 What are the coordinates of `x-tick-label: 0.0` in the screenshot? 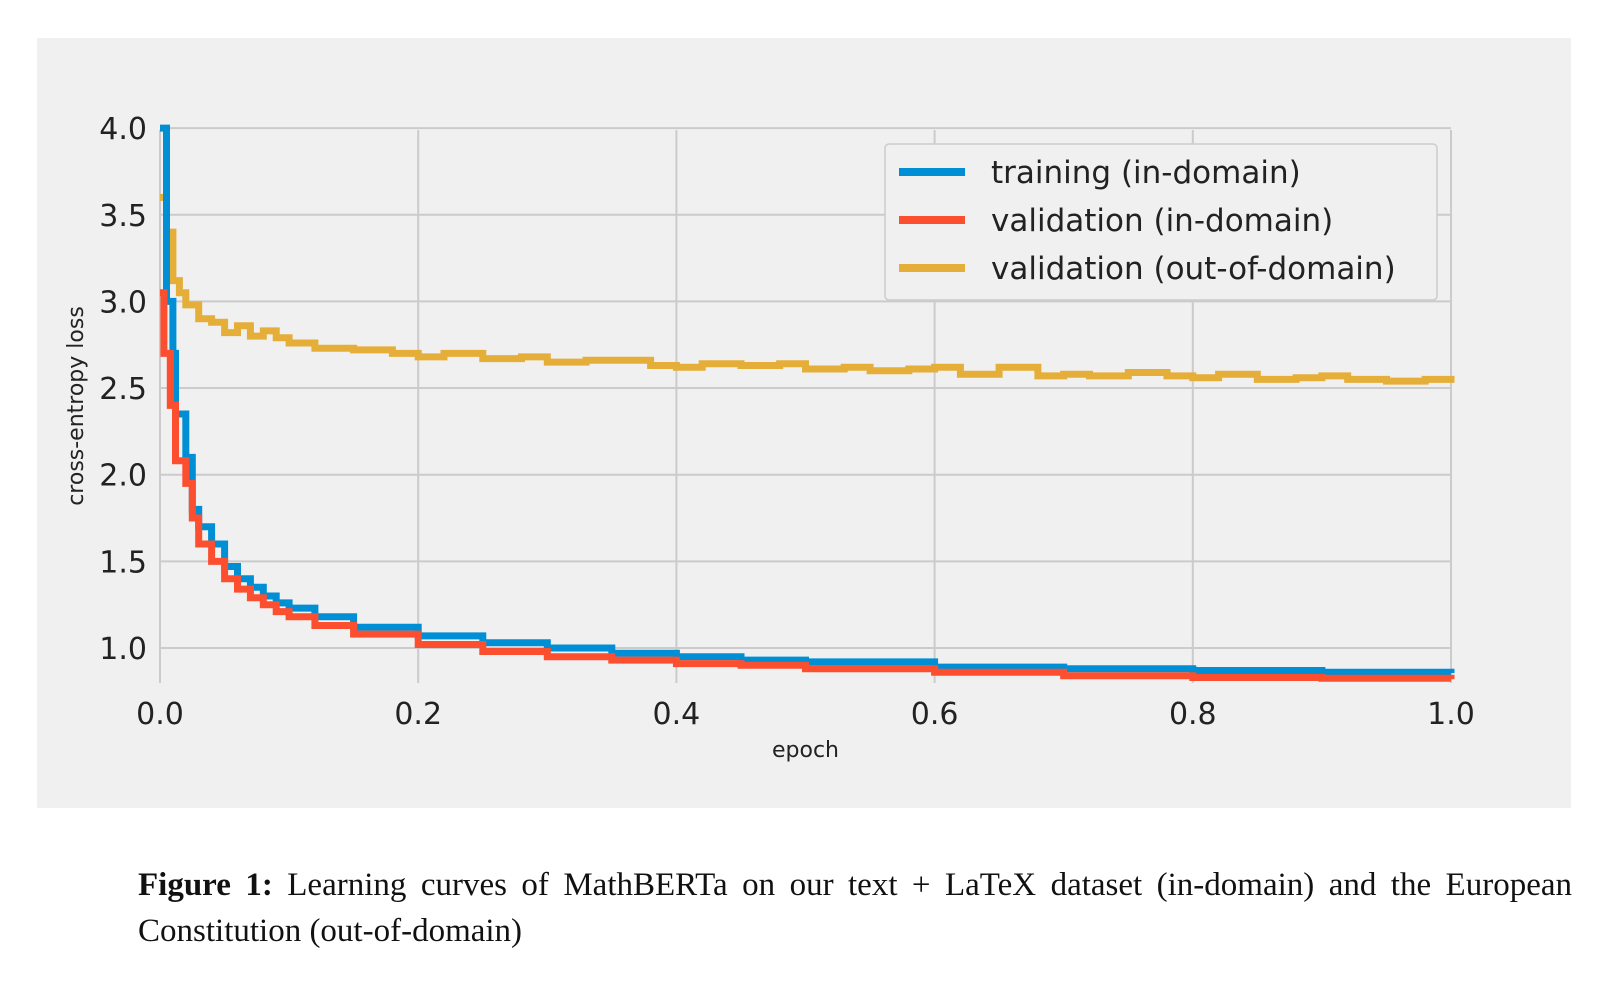 It's located at (160, 714).